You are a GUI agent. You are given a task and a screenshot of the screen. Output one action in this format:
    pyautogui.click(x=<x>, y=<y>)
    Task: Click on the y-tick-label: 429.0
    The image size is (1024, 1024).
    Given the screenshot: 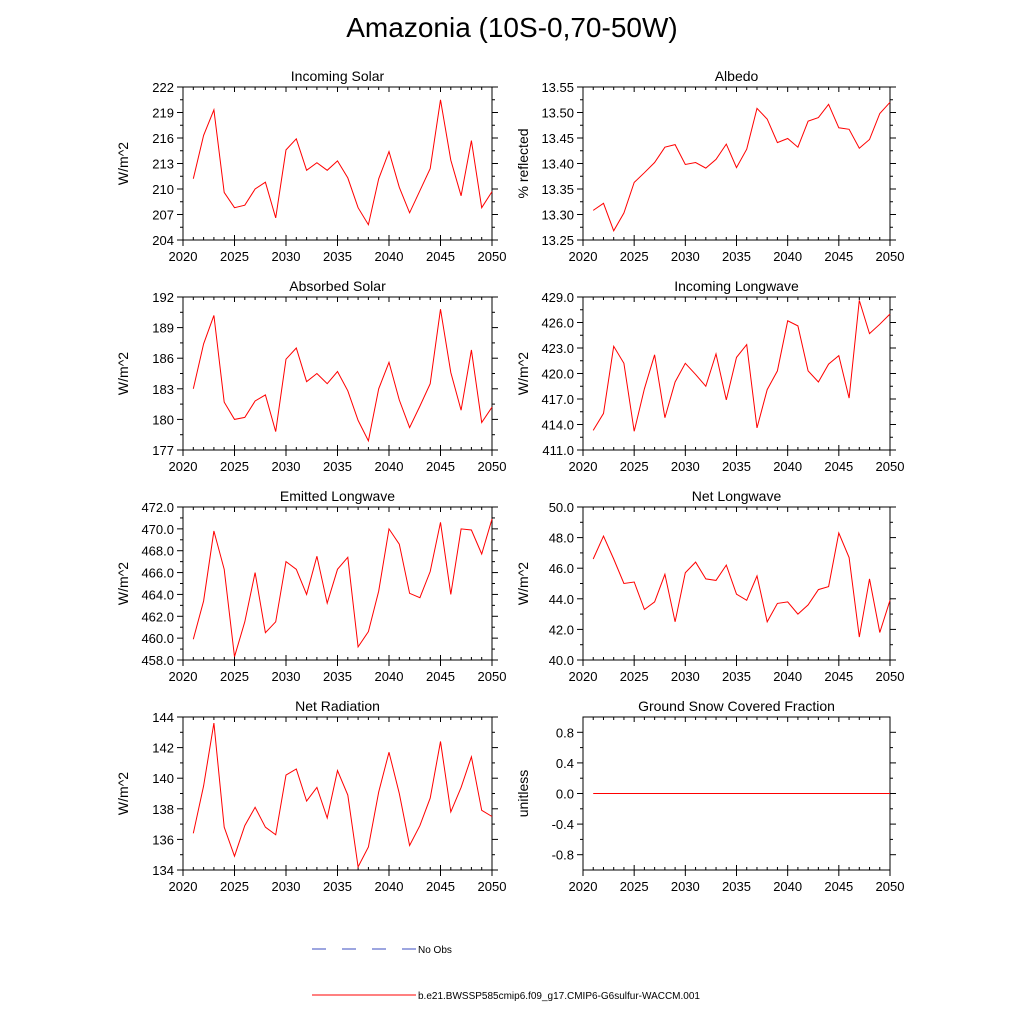 What is the action you would take?
    pyautogui.click(x=557, y=297)
    